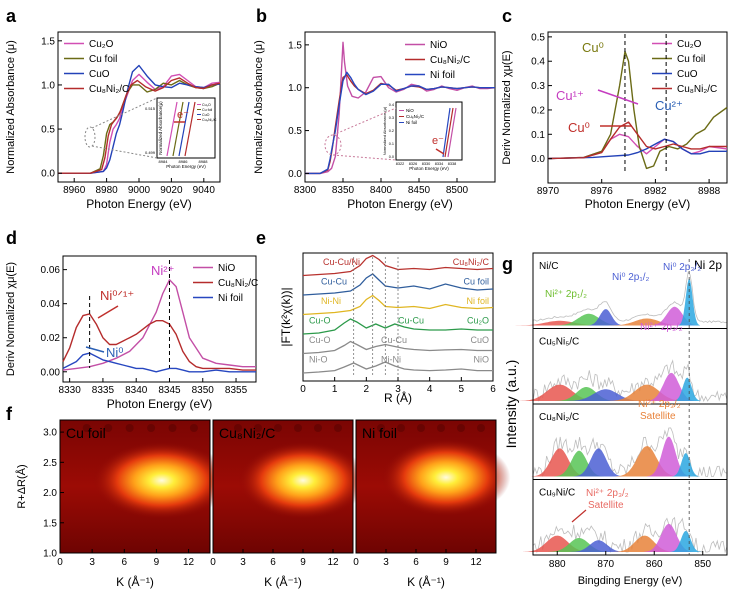 This screenshot has width=733, height=592. What do you see at coordinates (159, 404) in the screenshot?
I see `panel-d-x-axis-label: Photon Energy (eV)` at bounding box center [159, 404].